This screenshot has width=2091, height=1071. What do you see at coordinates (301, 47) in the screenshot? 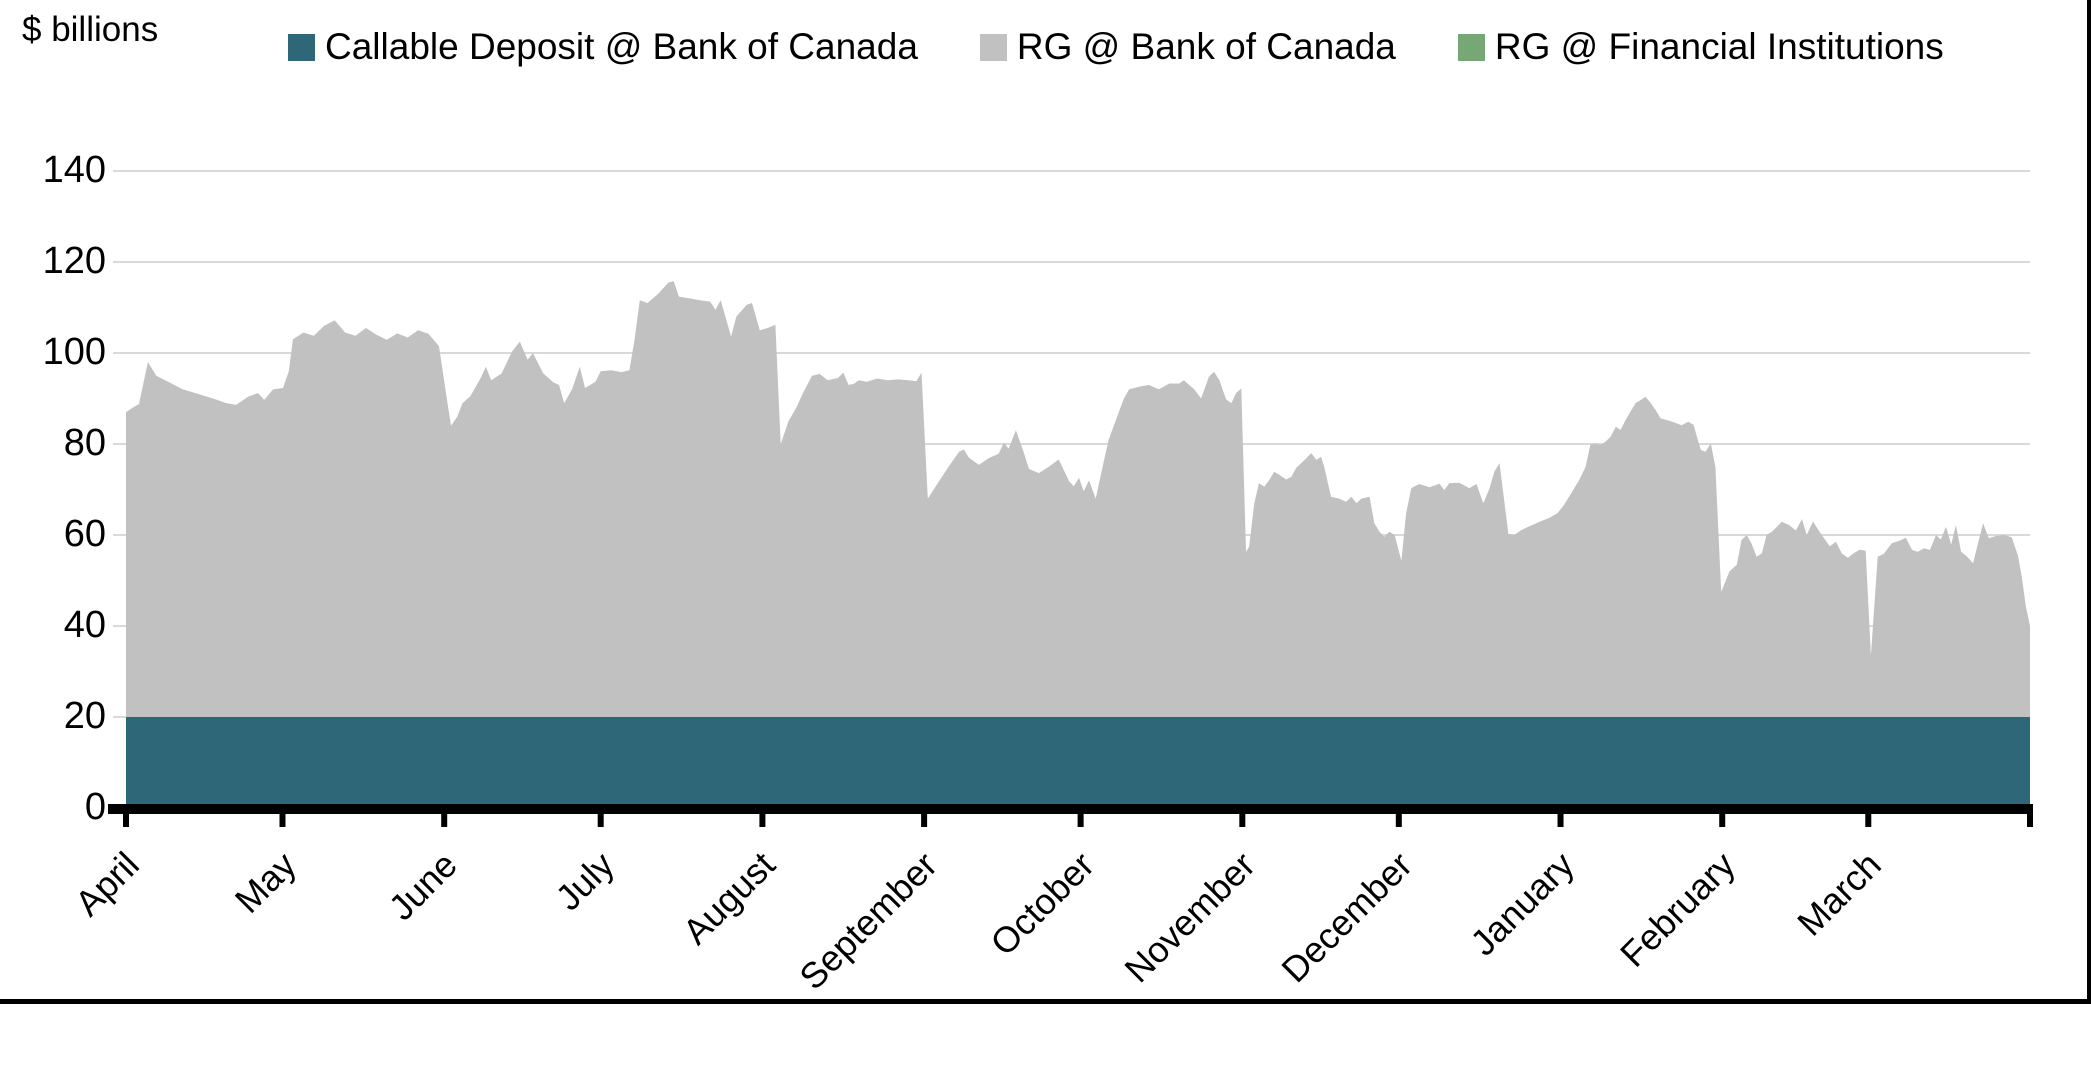
I see `legend-swatch-callable-deposit-icon` at bounding box center [301, 47].